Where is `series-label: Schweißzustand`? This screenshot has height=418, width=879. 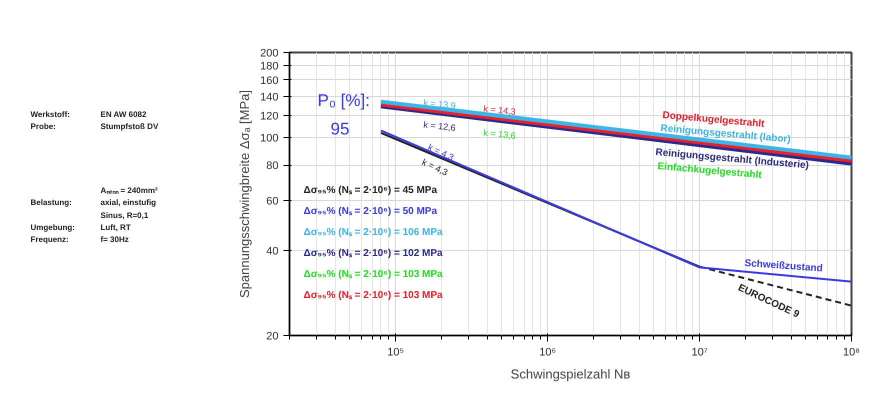 series-label: Schweißzustand is located at coordinates (784, 266).